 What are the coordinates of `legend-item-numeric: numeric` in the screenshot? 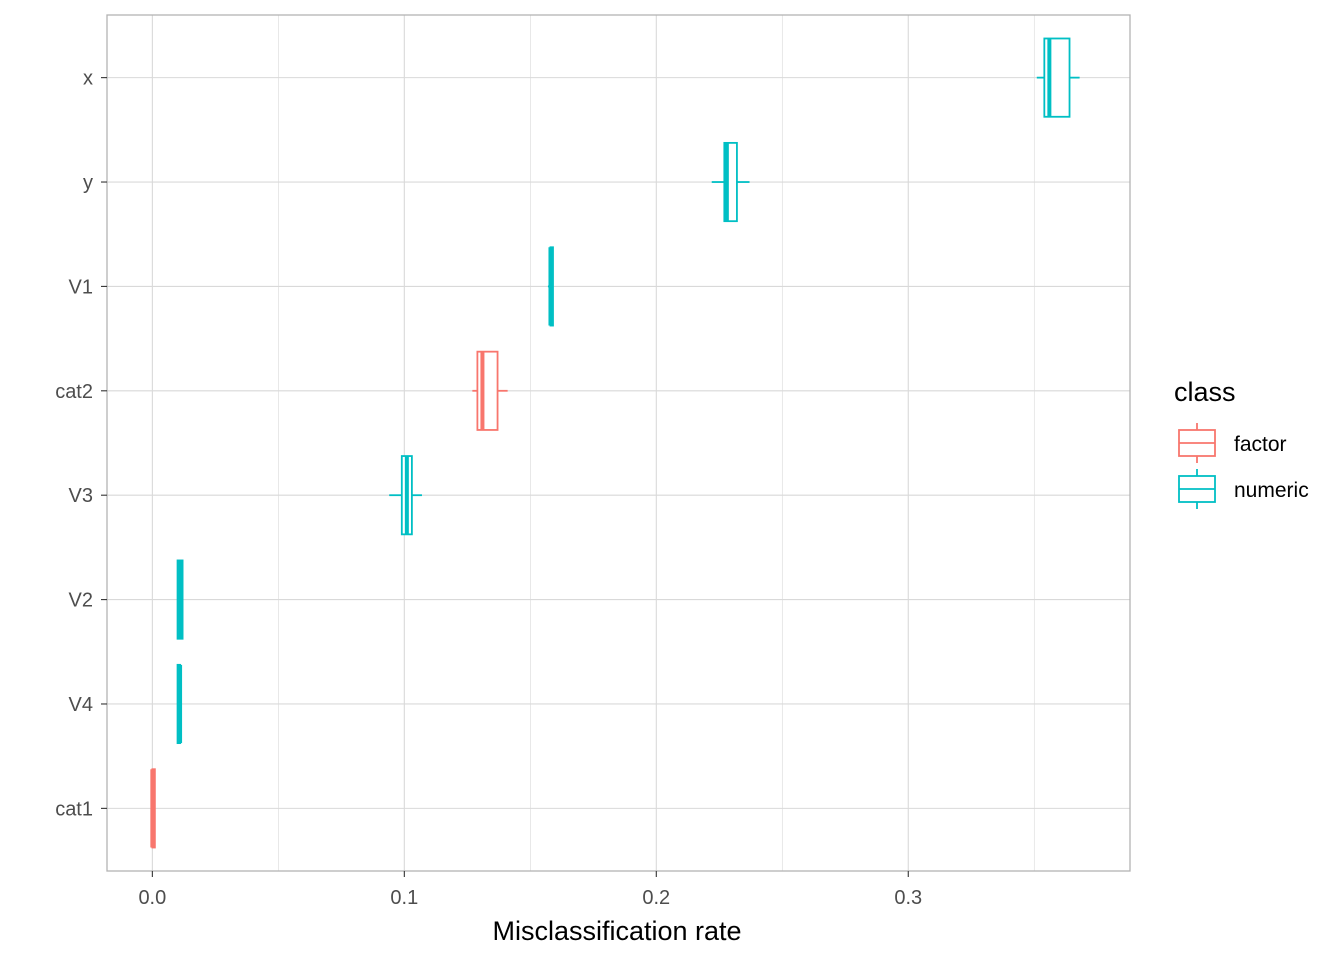 It's located at (1243, 489).